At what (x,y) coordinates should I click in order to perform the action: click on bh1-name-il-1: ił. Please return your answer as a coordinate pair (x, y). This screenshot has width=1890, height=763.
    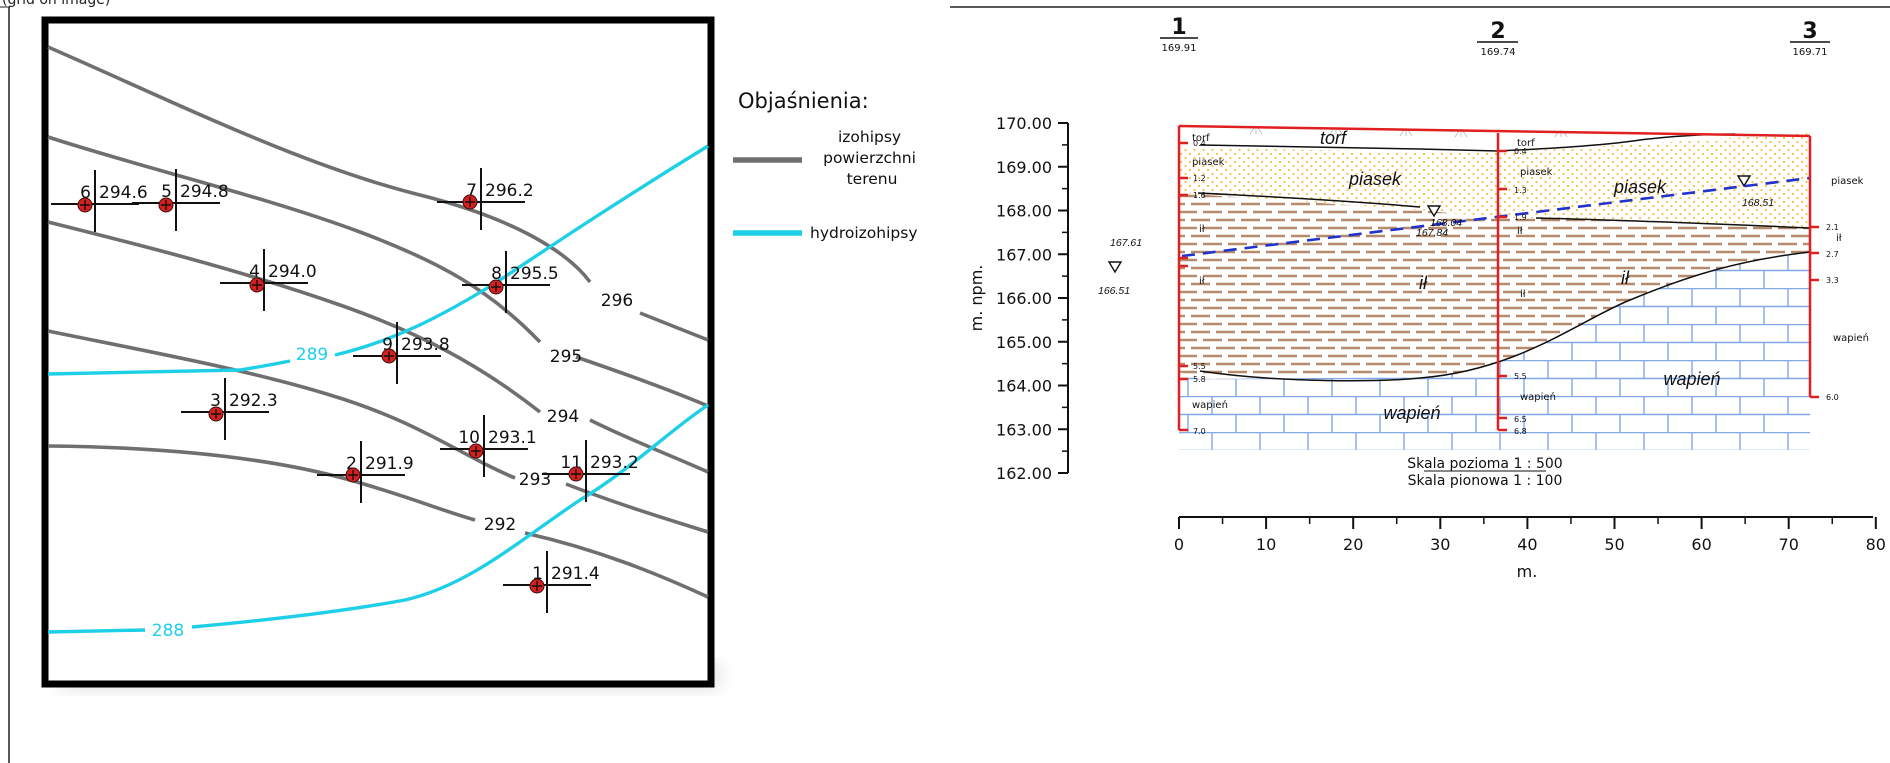
    Looking at the image, I should click on (1202, 229).